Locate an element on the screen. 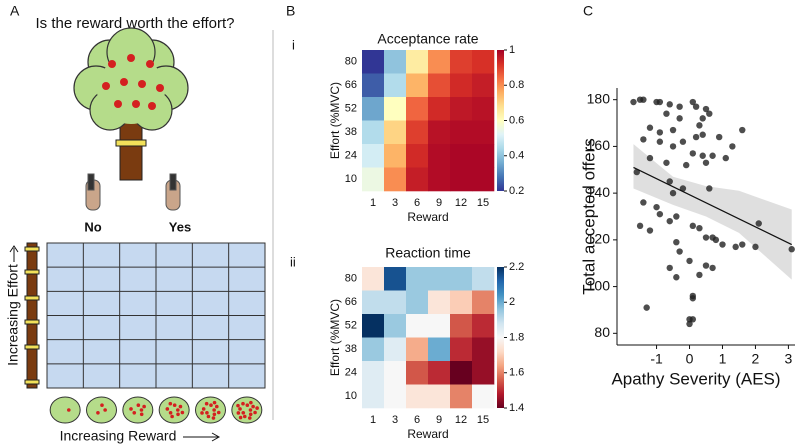  colorbar-tick-label: 1 is located at coordinates (512, 50).